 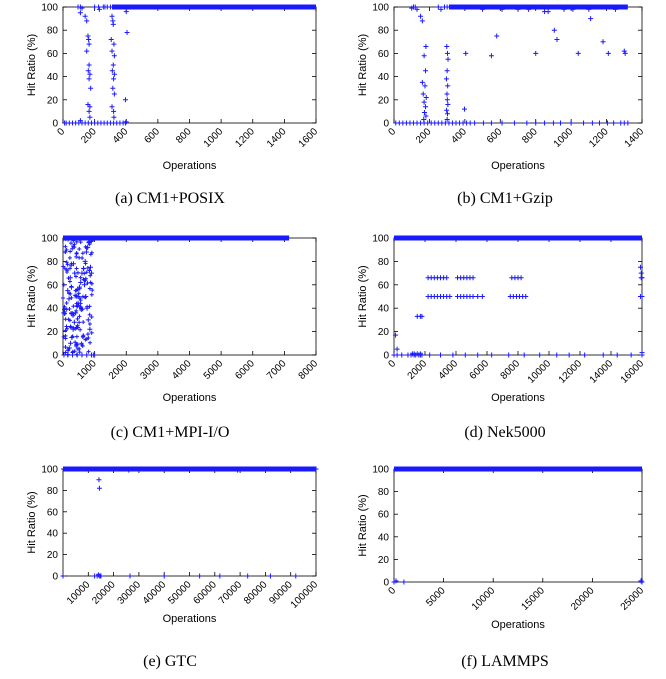 What do you see at coordinates (505, 198) in the screenshot?
I see `panel-caption: (b) CM1+Gzip` at bounding box center [505, 198].